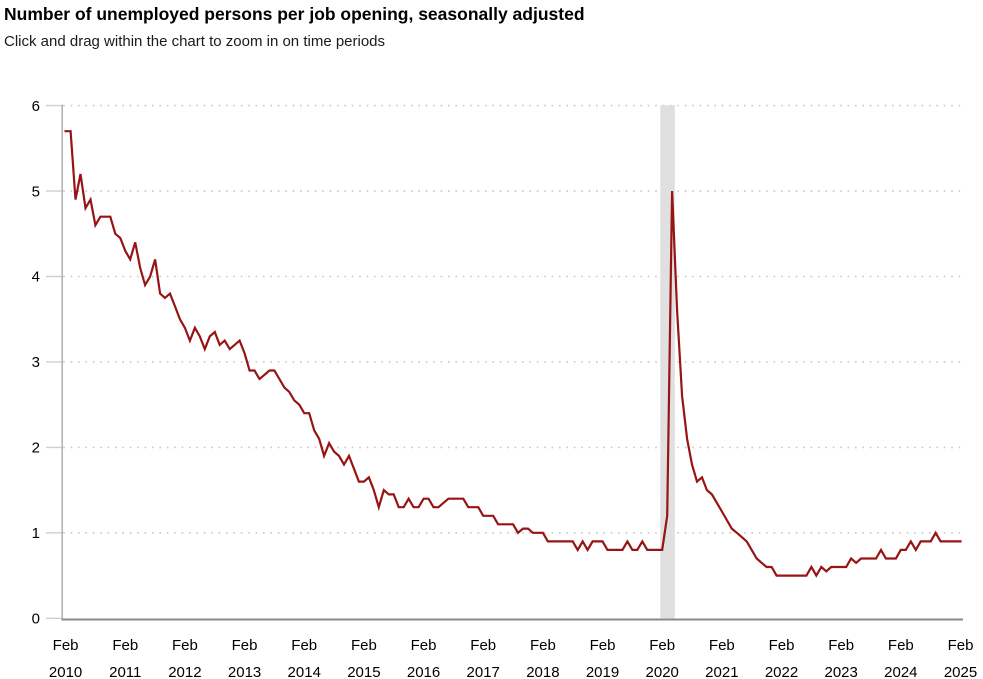  I want to click on x-axis-label-month-2023: Feb, so click(841, 645).